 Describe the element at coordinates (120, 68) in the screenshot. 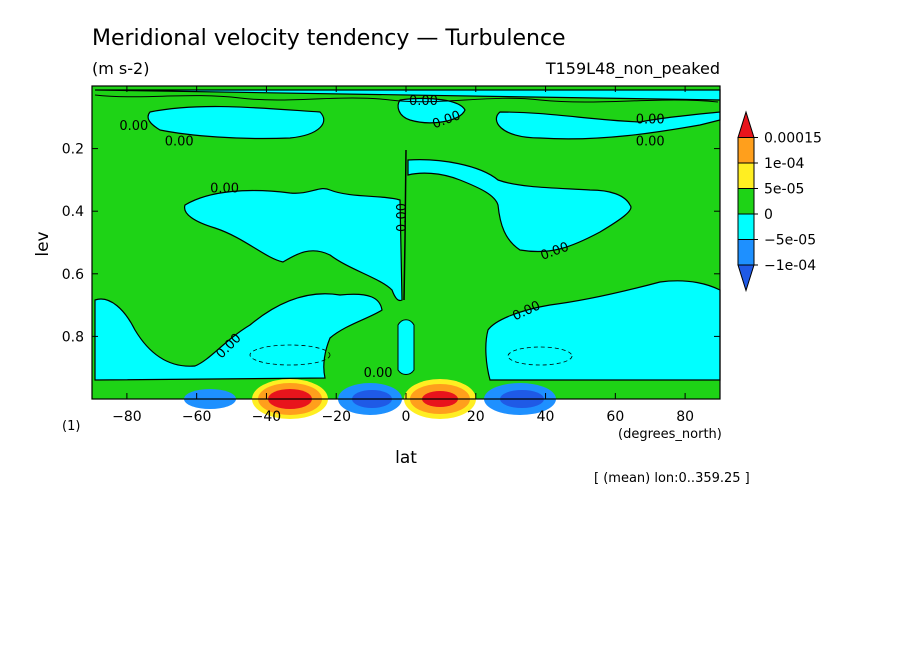

I see `chart-units: (m s-2)` at that location.